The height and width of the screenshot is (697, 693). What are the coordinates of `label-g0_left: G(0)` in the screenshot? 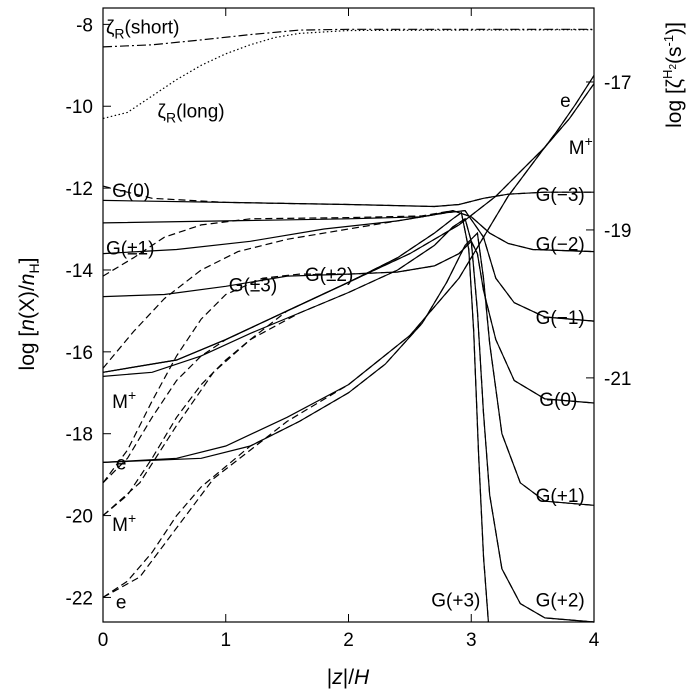 It's located at (131, 191).